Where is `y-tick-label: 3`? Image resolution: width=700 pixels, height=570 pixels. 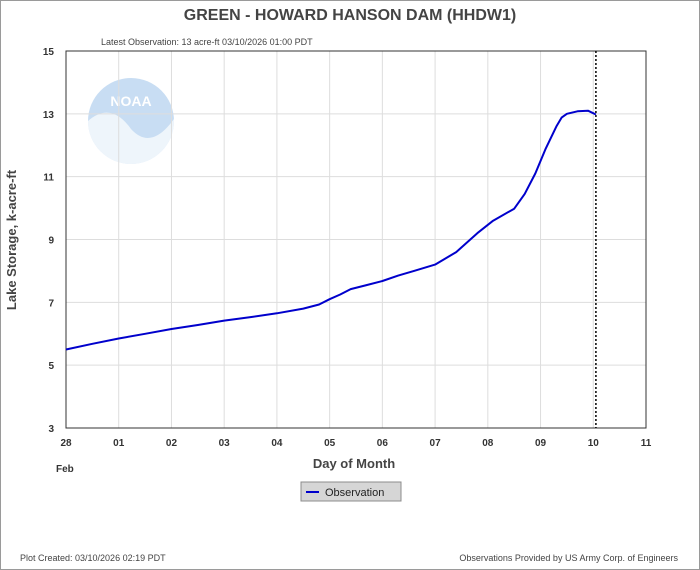
y-tick-label: 3 is located at coordinates (51, 429).